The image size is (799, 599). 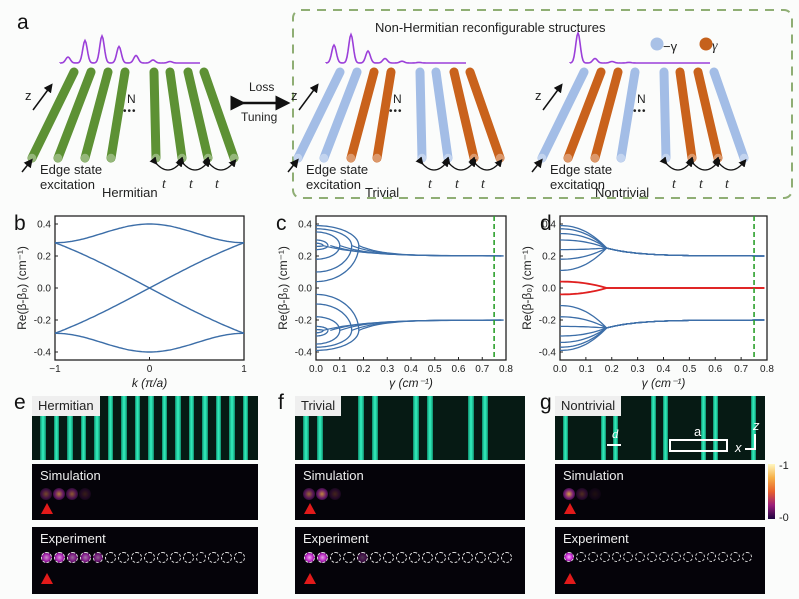 What do you see at coordinates (66, 406) in the screenshot?
I see `structure-tag: Hermitian` at bounding box center [66, 406].